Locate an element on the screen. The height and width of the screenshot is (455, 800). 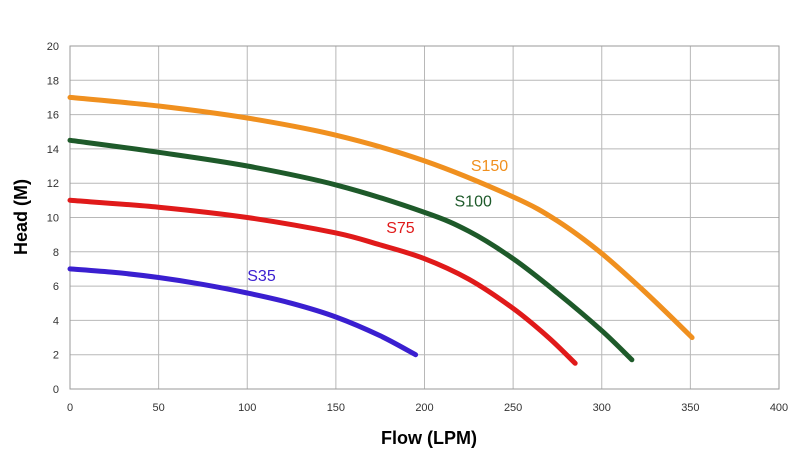
y-tick-label-4: 4 is located at coordinates (56, 321).